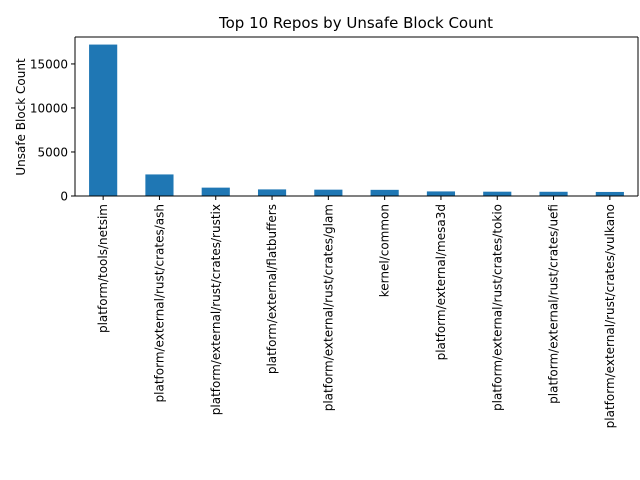  Describe the element at coordinates (385, 250) in the screenshot. I see `x-tick-label: kernel/common` at that location.